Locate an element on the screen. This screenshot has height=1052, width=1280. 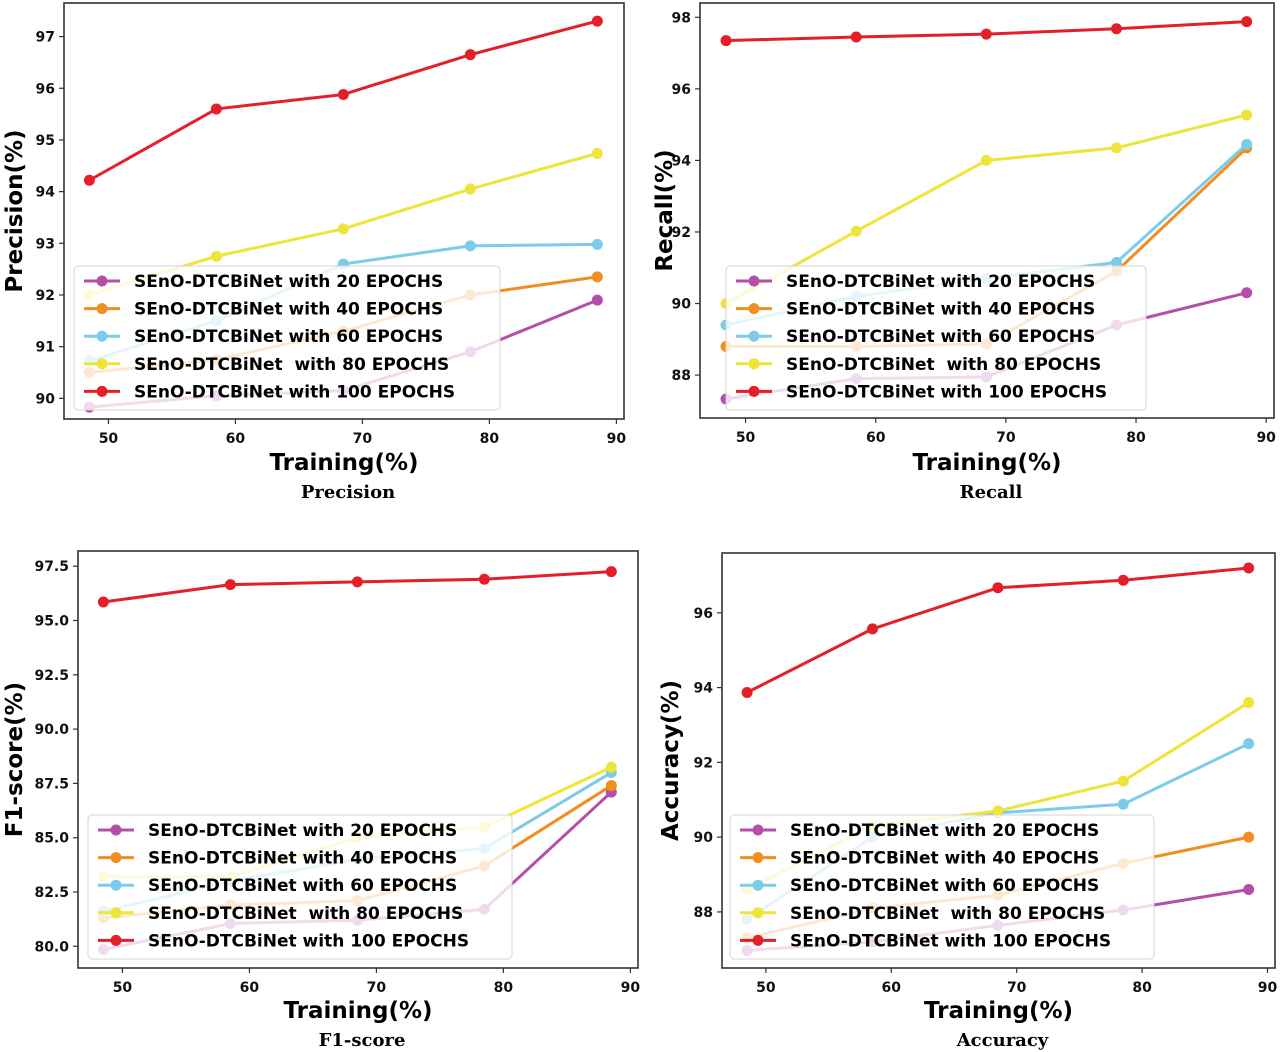
y-tick-label: 95.0 is located at coordinates (51, 622).